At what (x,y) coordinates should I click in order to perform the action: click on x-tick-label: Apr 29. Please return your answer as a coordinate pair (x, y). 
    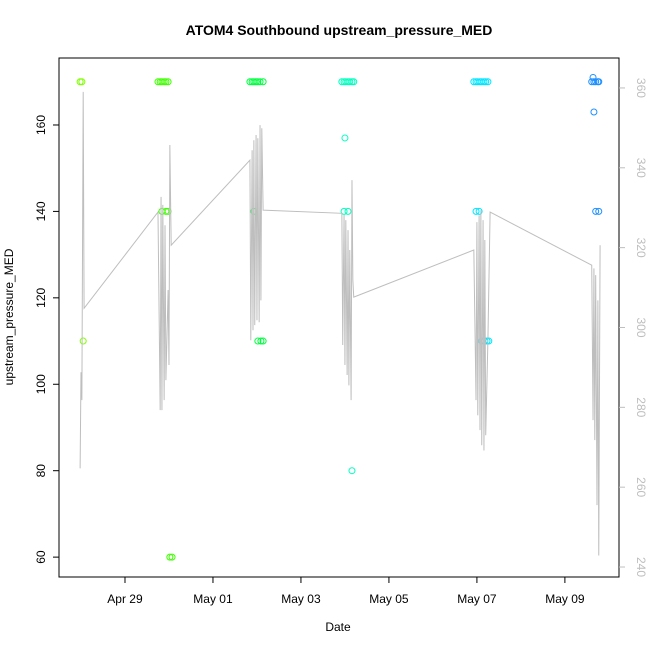
    Looking at the image, I should click on (125, 599).